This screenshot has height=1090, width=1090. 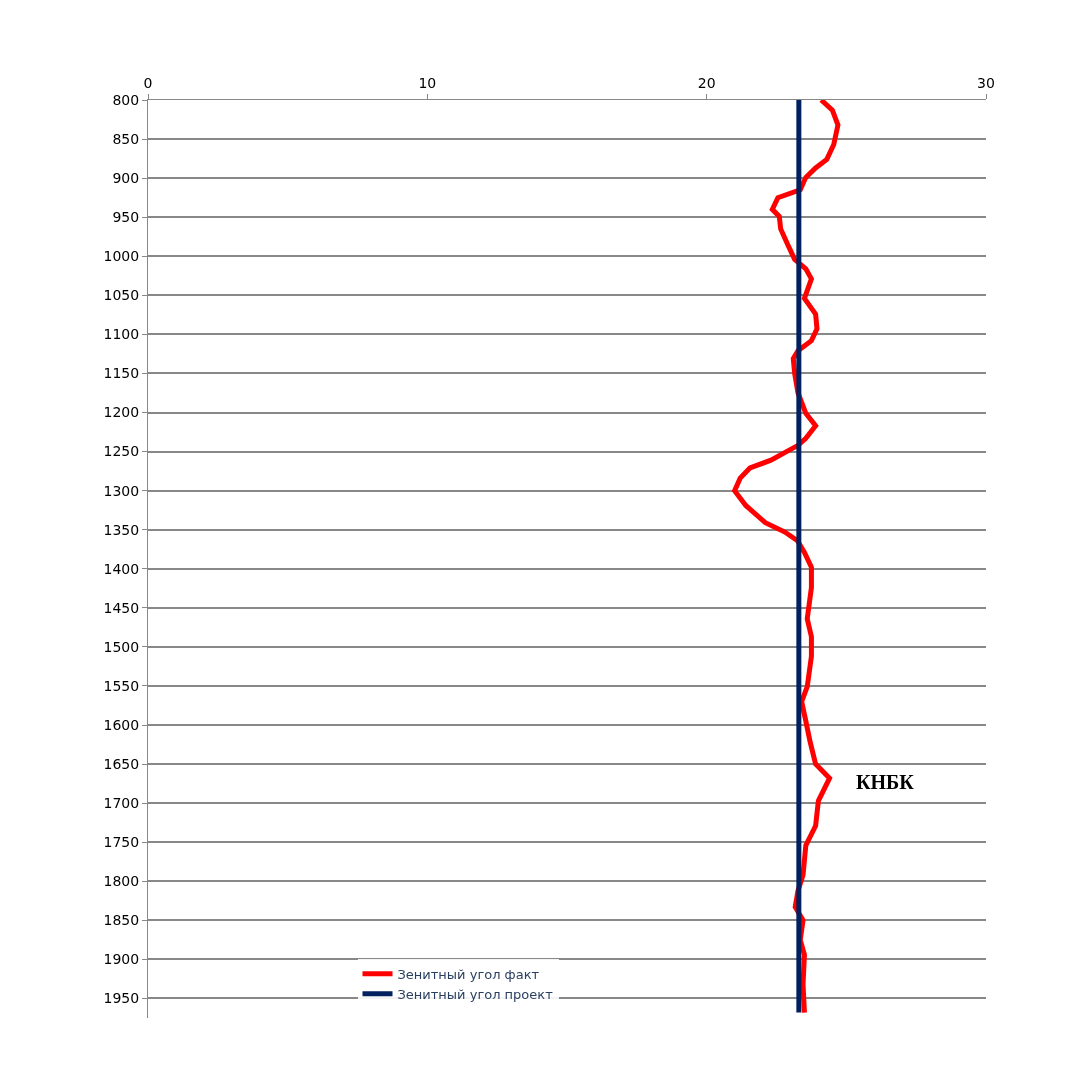 What do you see at coordinates (121, 529) in the screenshot?
I see `y-tick-label: 1350` at bounding box center [121, 529].